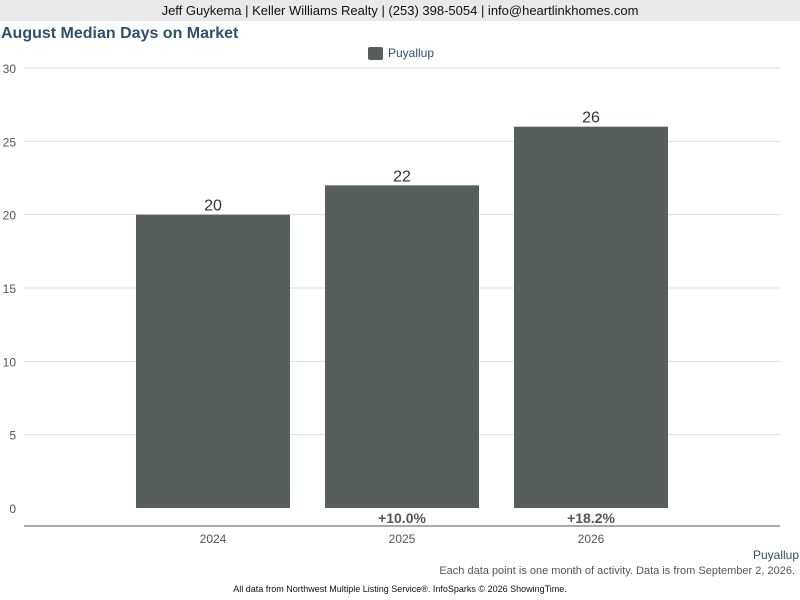  Describe the element at coordinates (12, 436) in the screenshot. I see `y-tick-label: 5` at that location.